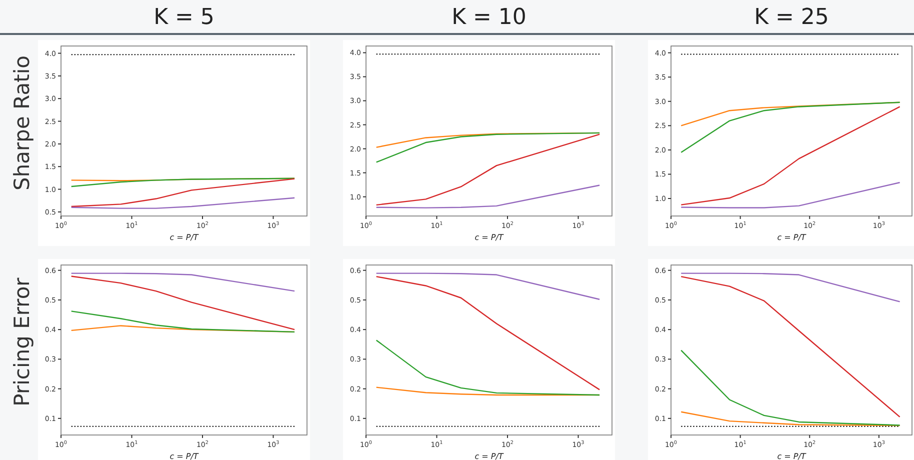  What do you see at coordinates (489, 17) in the screenshot?
I see `chart-title: K = 10` at bounding box center [489, 17].